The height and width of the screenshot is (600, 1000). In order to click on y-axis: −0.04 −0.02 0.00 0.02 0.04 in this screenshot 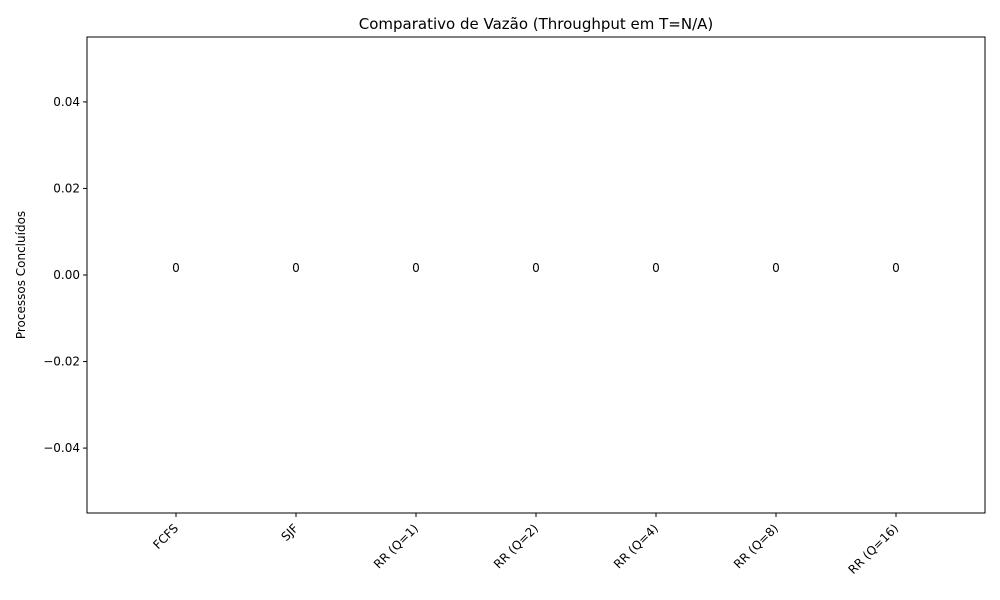, I will do `click(65, 275)`.